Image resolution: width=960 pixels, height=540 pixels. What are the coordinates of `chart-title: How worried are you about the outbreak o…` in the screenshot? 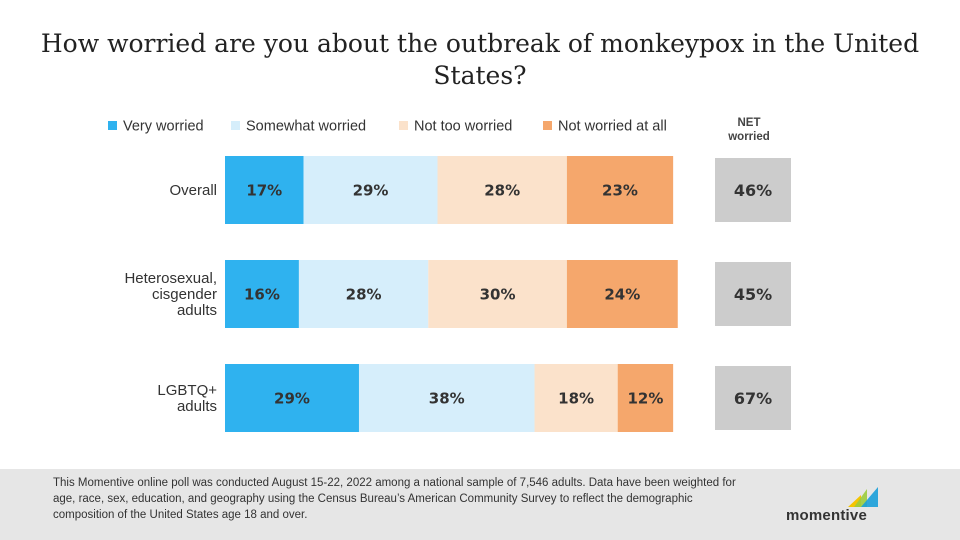 It's located at (480, 59).